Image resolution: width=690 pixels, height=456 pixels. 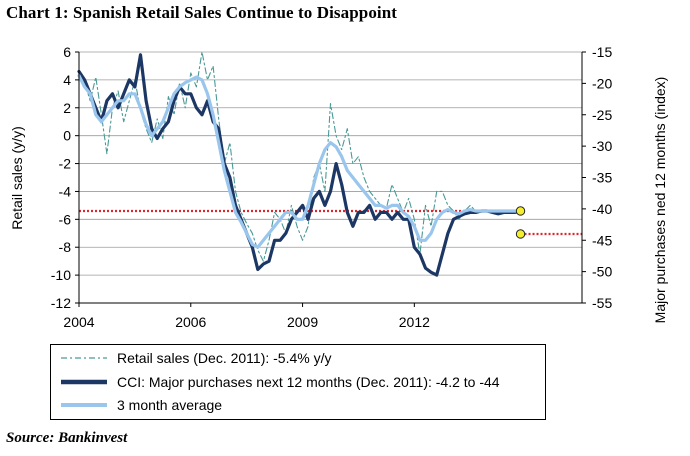 What do you see at coordinates (84, 382) in the screenshot?
I see `legend-swatch-cci` at bounding box center [84, 382].